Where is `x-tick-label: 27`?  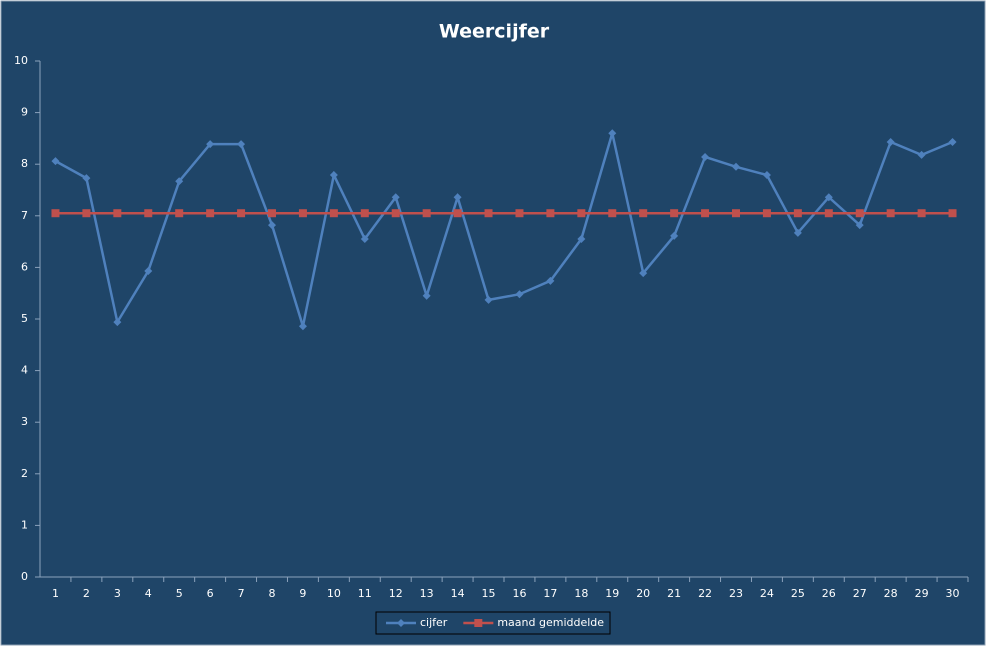 x-tick-label: 27 is located at coordinates (860, 593).